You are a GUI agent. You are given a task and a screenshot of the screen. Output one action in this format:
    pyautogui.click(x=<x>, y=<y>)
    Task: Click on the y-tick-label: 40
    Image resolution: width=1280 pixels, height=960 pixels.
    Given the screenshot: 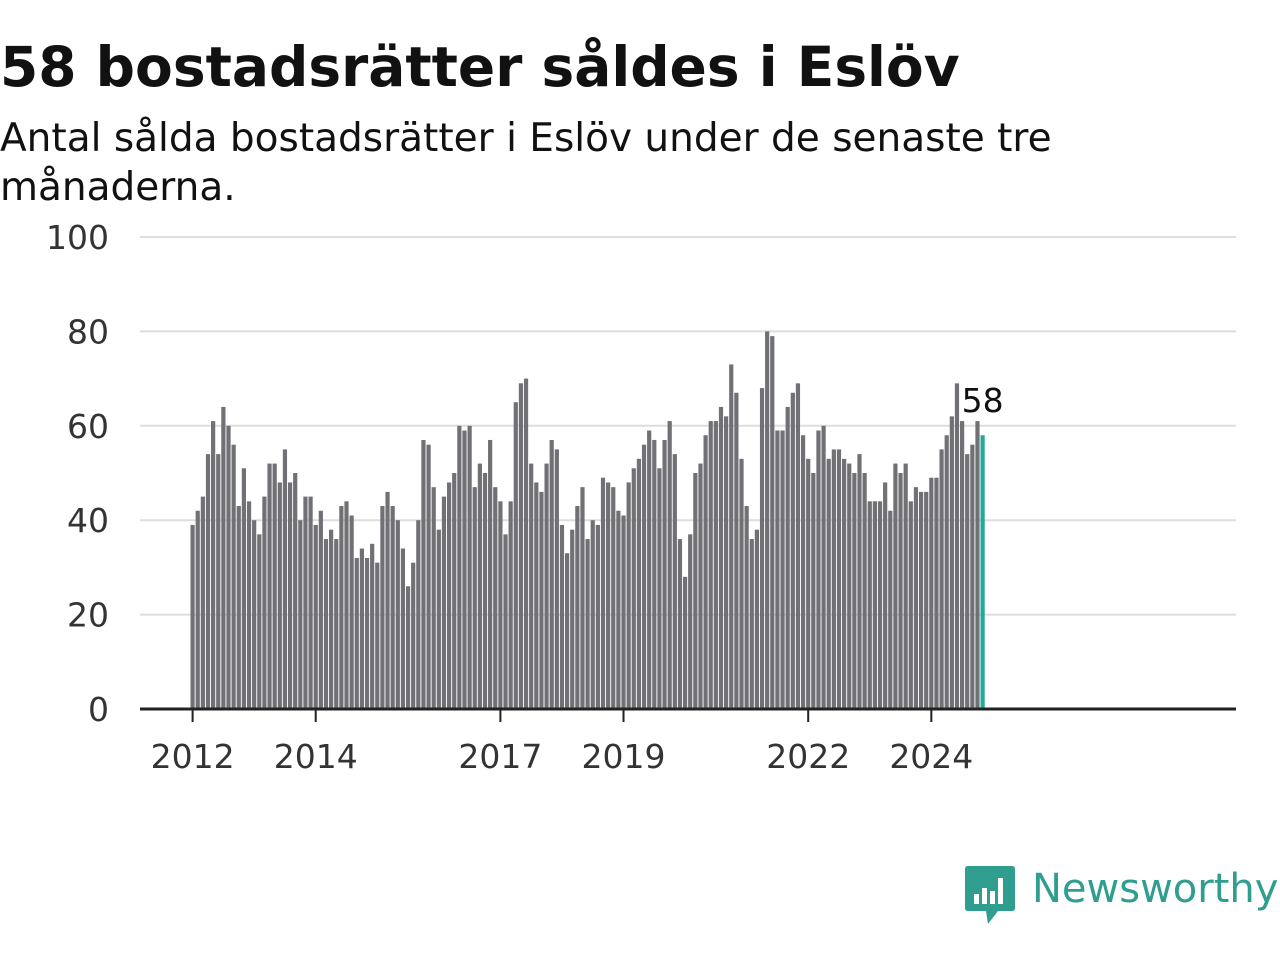 What is the action you would take?
    pyautogui.click(x=88, y=520)
    